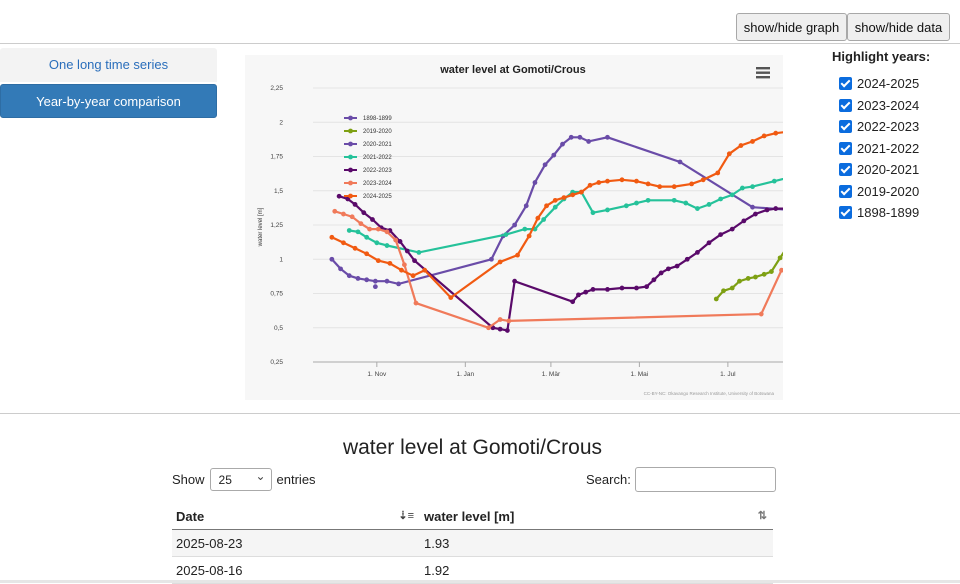 Image resolution: width=960 pixels, height=584 pixels. I want to click on highlight-year-option: 2019-2020, so click(884, 192).